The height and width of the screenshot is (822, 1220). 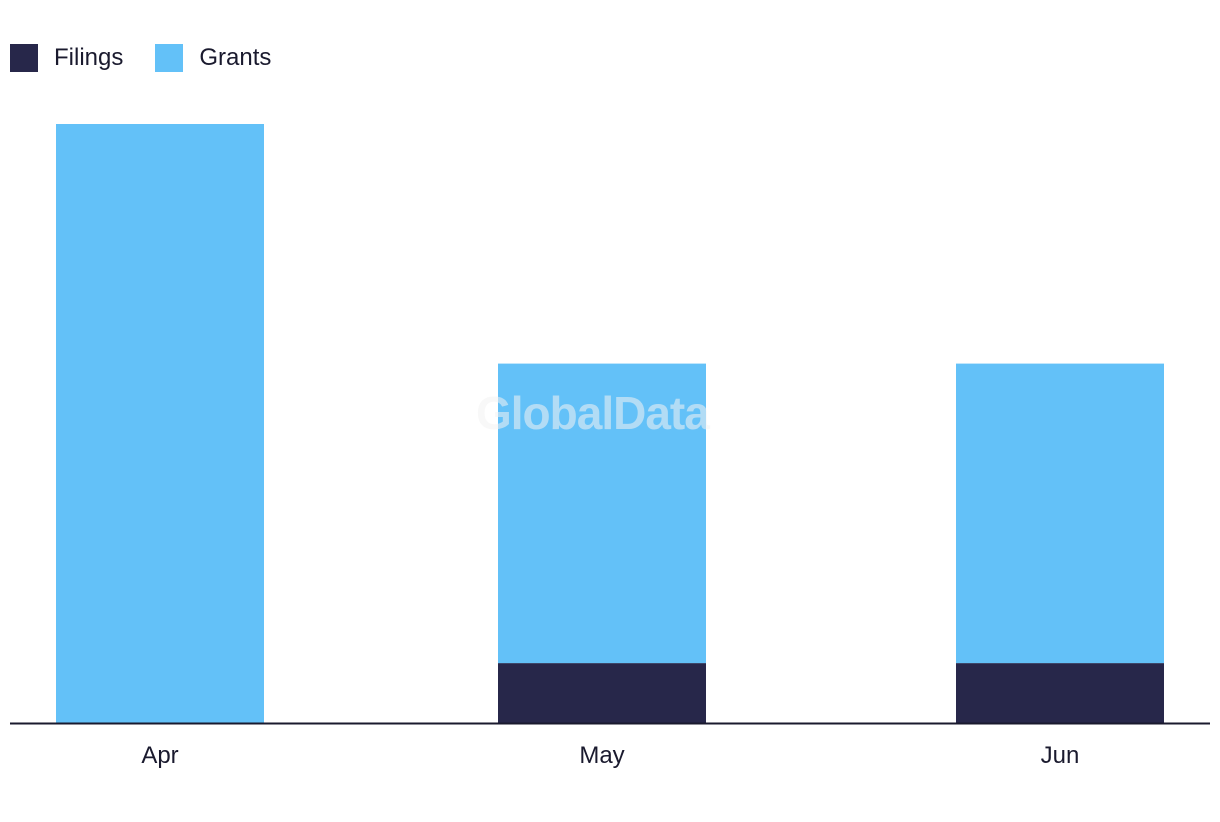 I want to click on legend-item-filings: Filings, so click(x=66, y=58).